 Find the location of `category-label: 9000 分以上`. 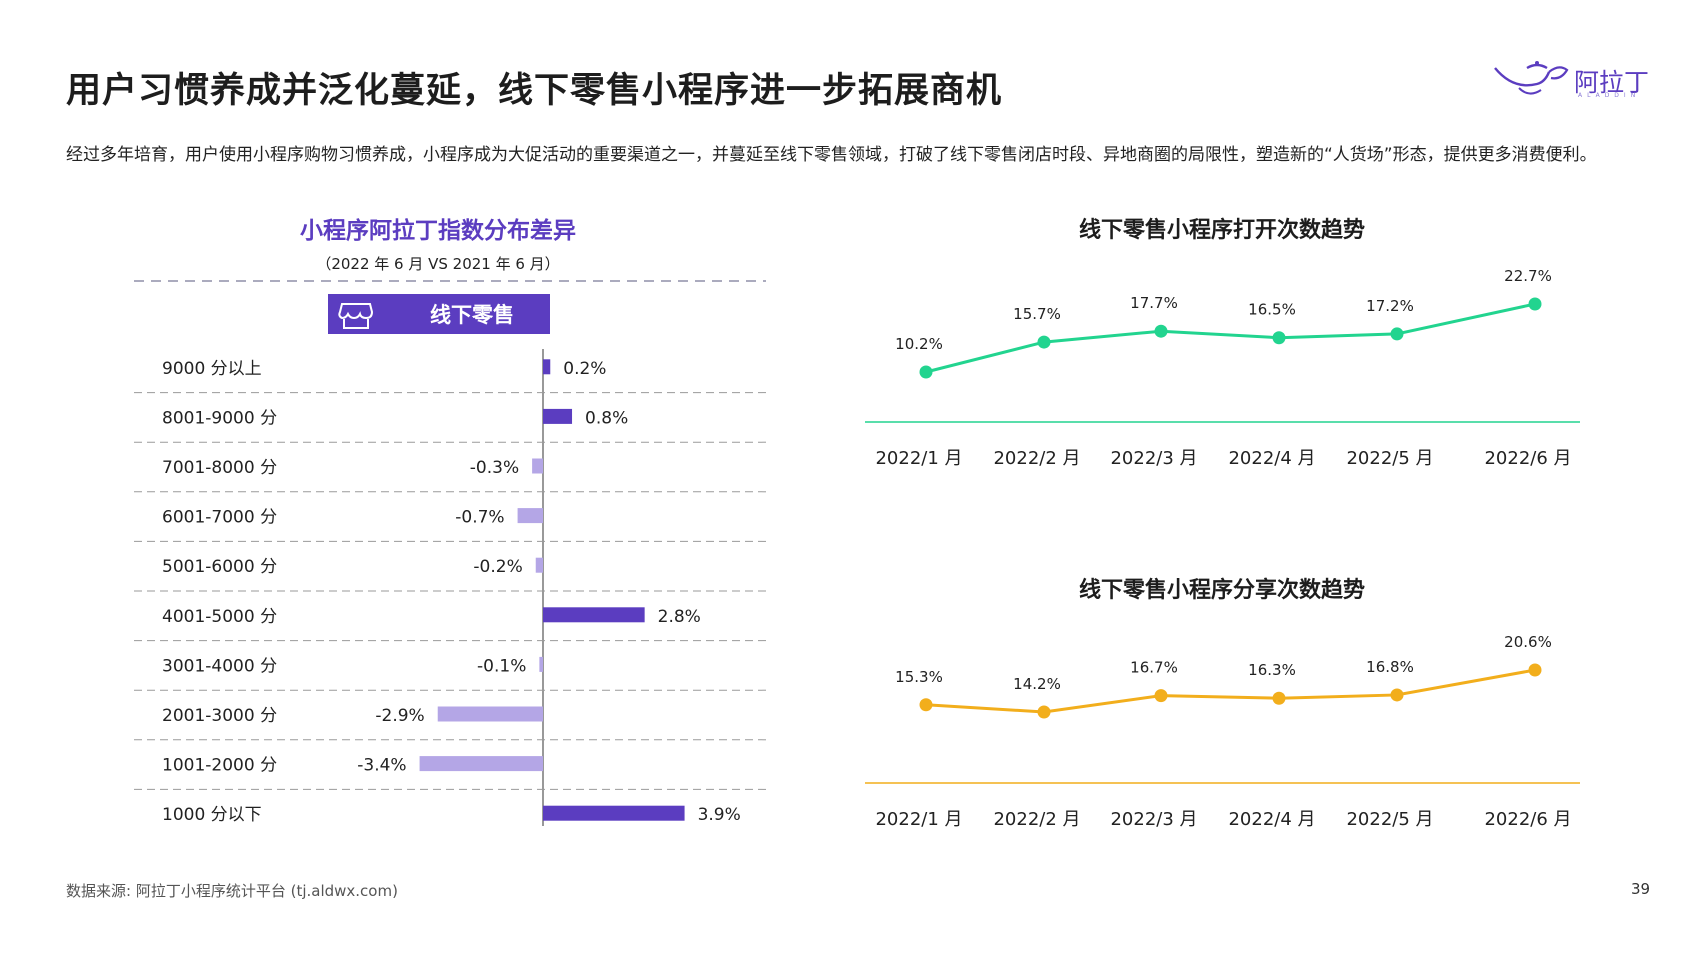

category-label: 9000 分以上 is located at coordinates (212, 369).